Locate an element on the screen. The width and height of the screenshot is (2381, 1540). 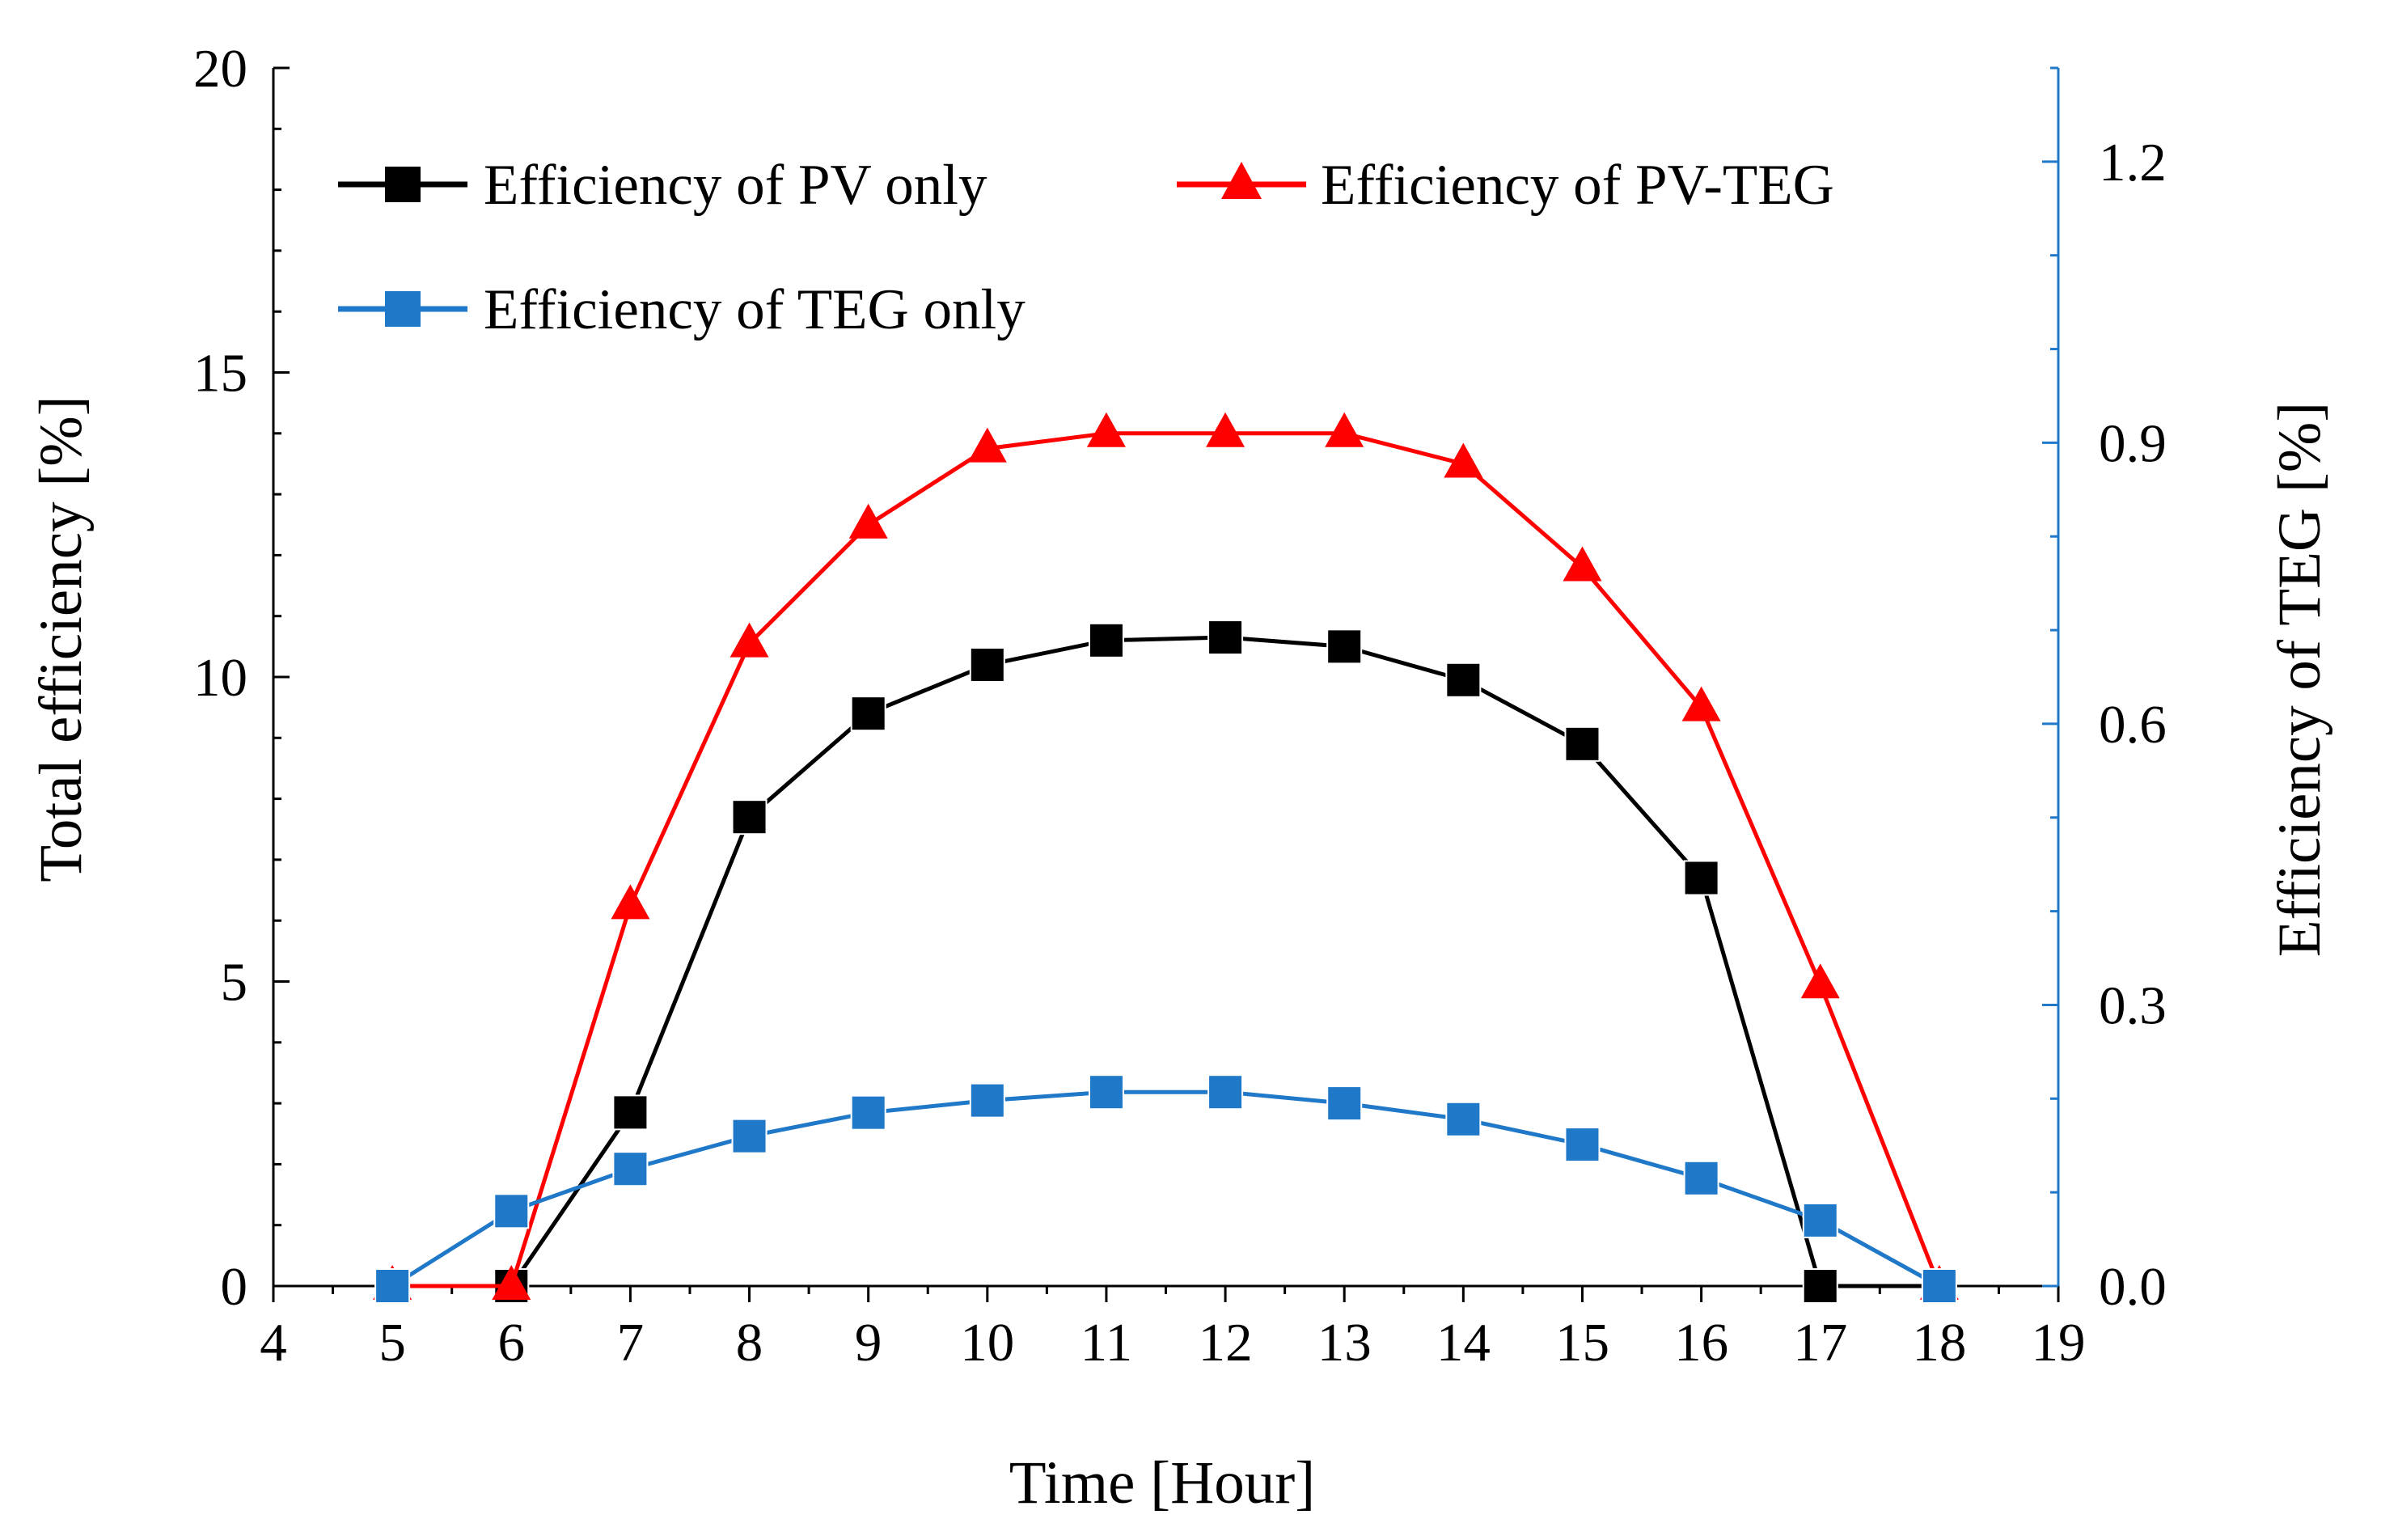
legend-item-pv-teg: Efficiency of PV-TEG is located at coordinates (1505, 185).